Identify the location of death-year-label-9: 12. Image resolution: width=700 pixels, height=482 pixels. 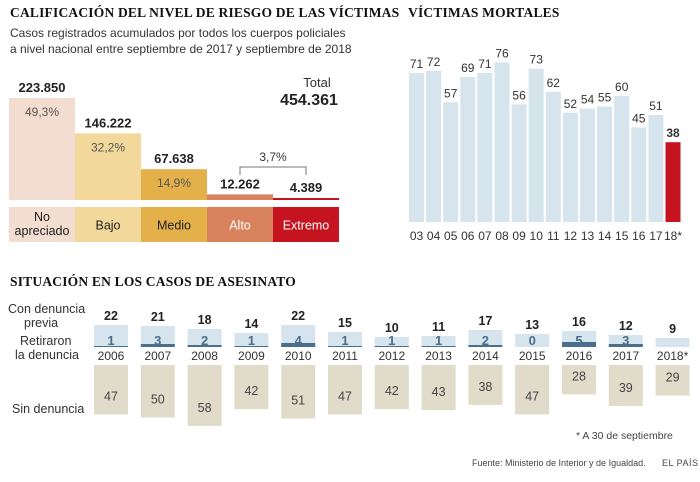
(571, 236).